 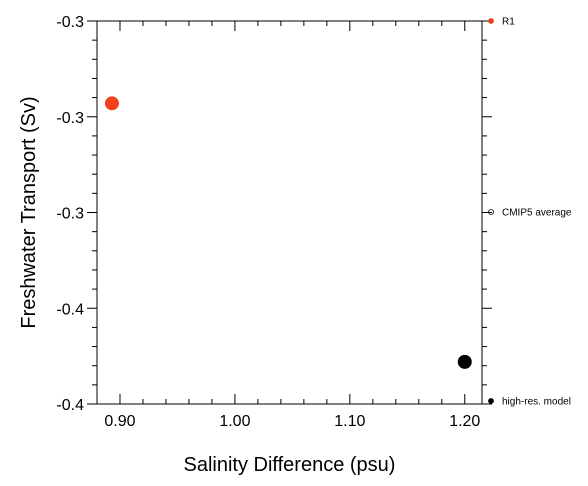 What do you see at coordinates (290, 465) in the screenshot?
I see `x-axis-title: Salinity Difference (psu)` at bounding box center [290, 465].